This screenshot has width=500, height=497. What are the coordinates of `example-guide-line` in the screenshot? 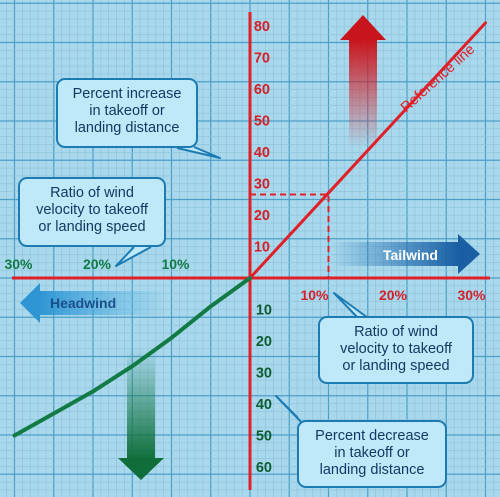 It's located at (290, 235).